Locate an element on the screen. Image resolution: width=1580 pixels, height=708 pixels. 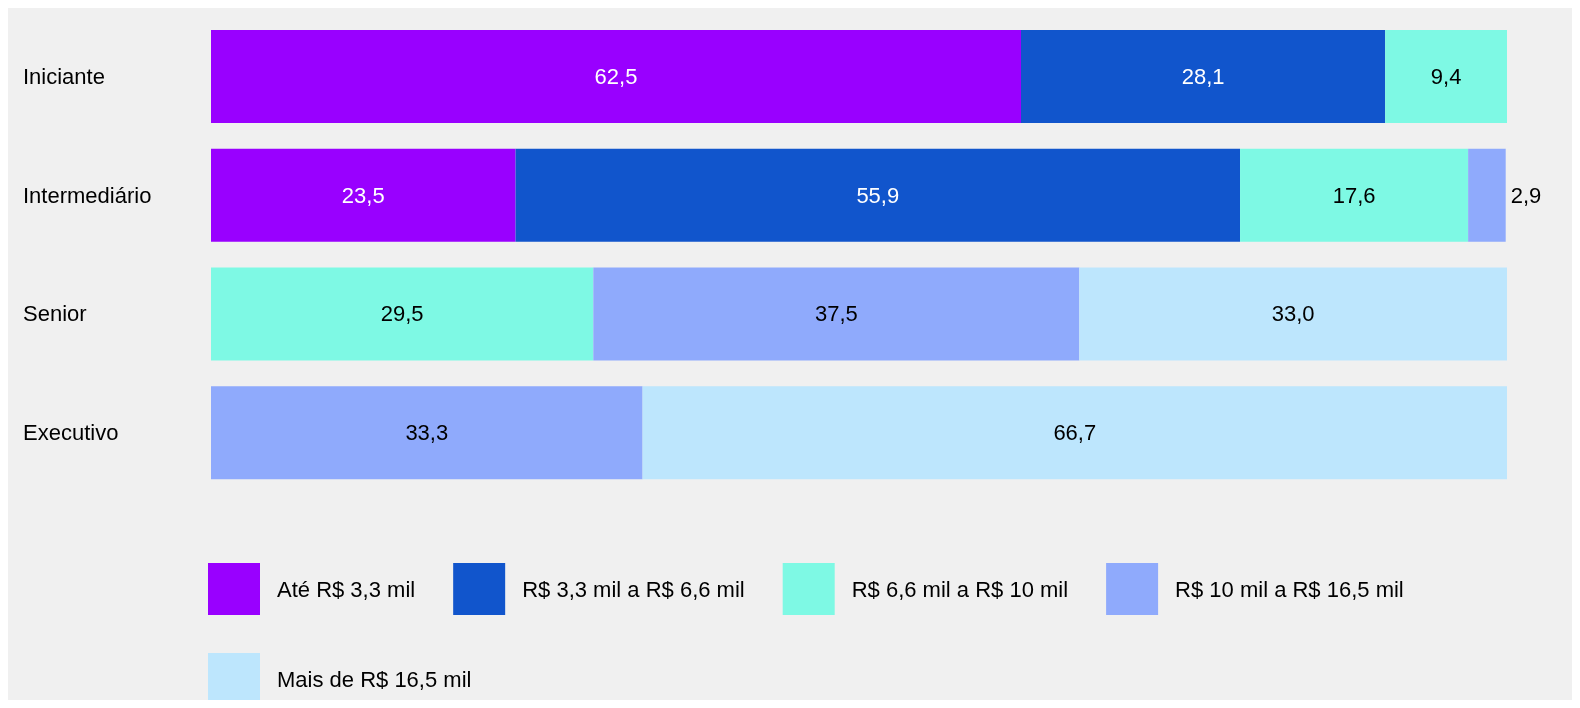
data-label: 55,9 is located at coordinates (878, 195).